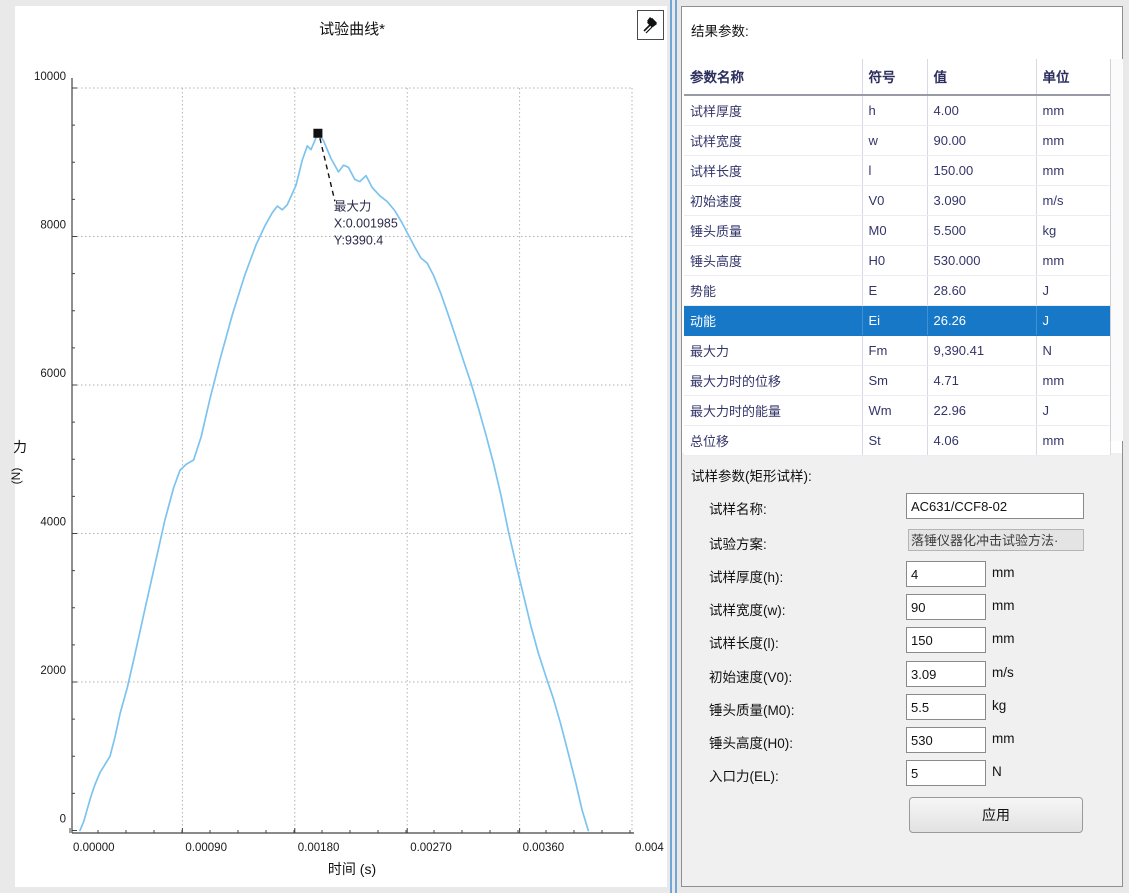  I want to click on table-cell: V0, so click(895, 200).